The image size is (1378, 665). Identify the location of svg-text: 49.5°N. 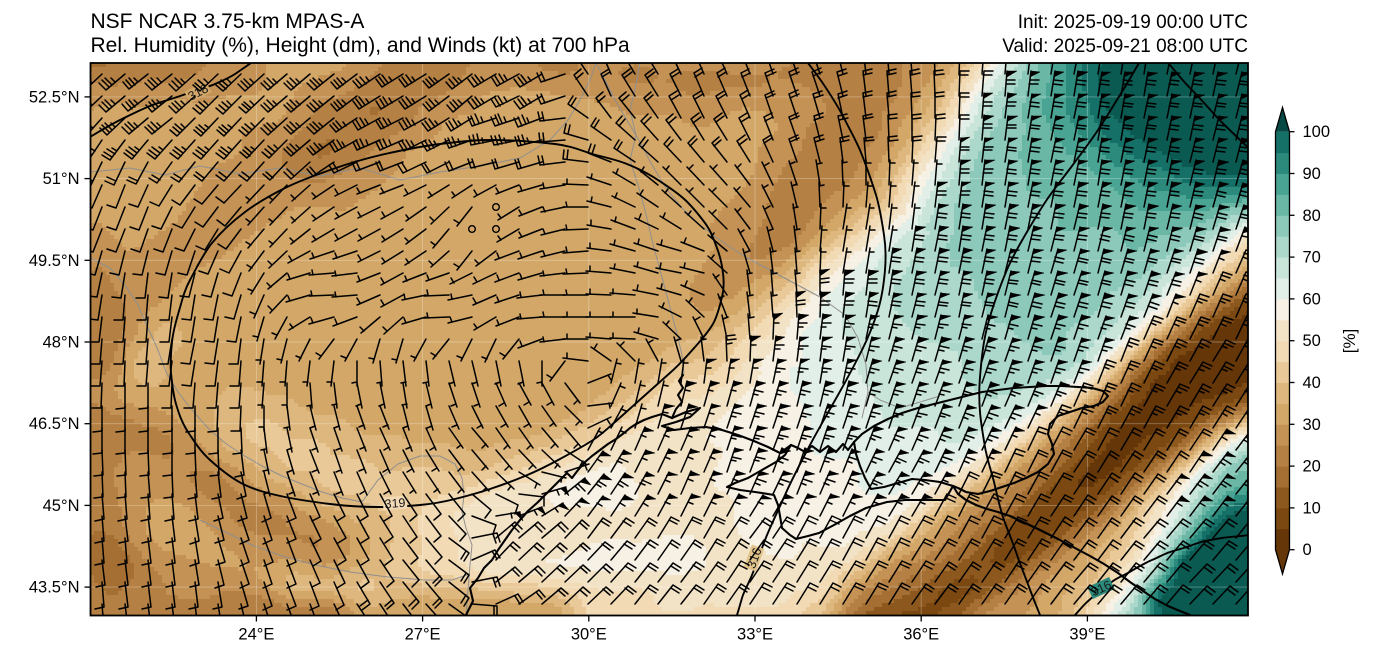
(54, 261).